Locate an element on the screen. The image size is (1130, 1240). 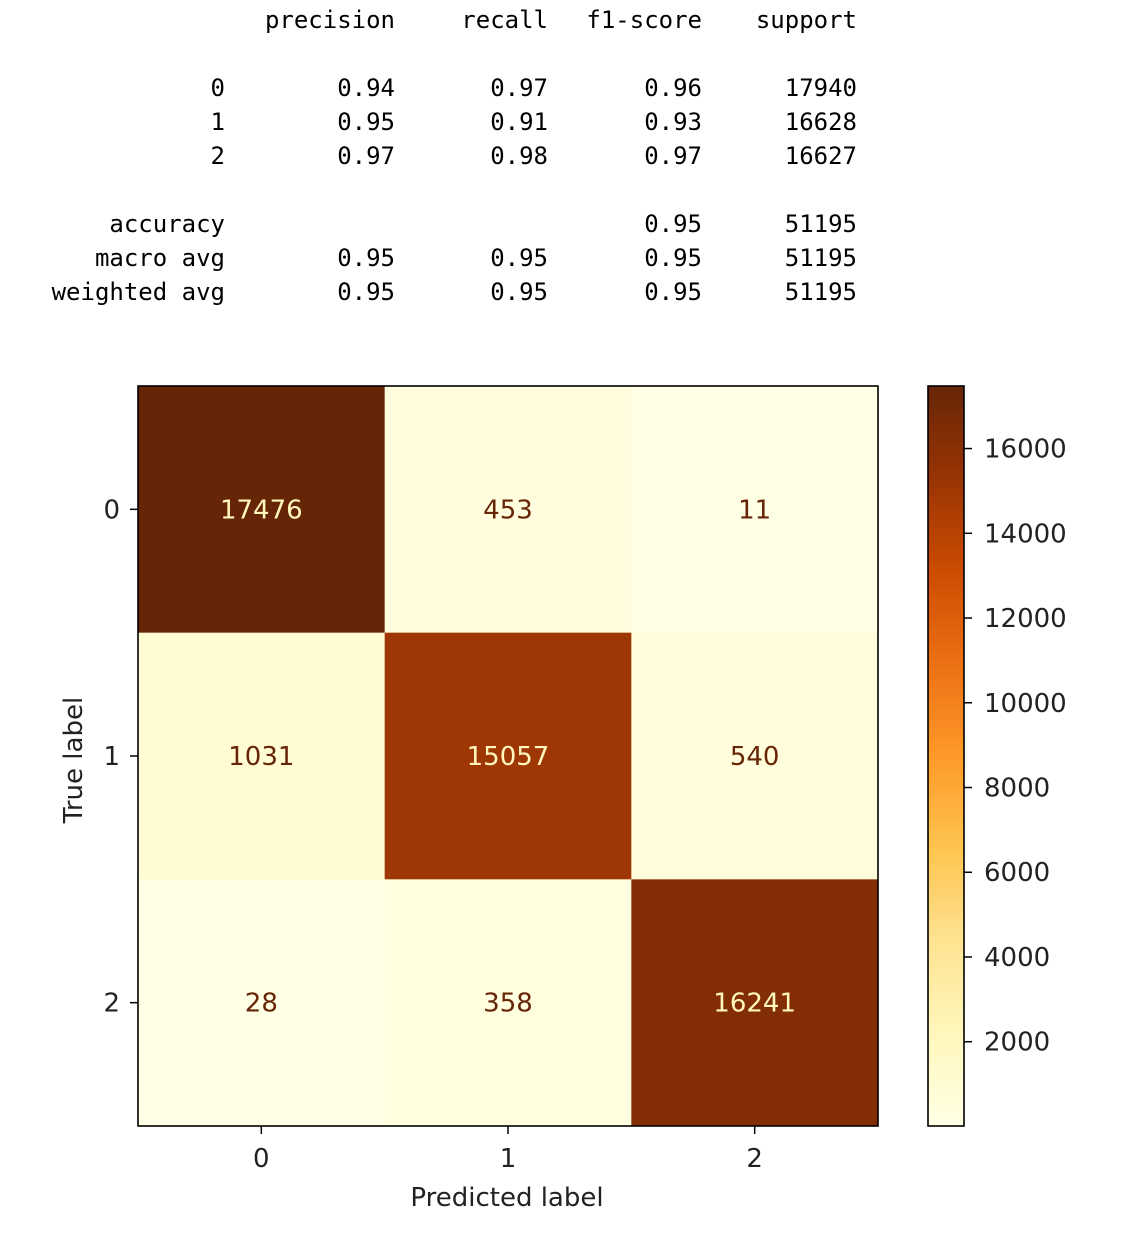
cell-value-label: 15057 is located at coordinates (508, 757).